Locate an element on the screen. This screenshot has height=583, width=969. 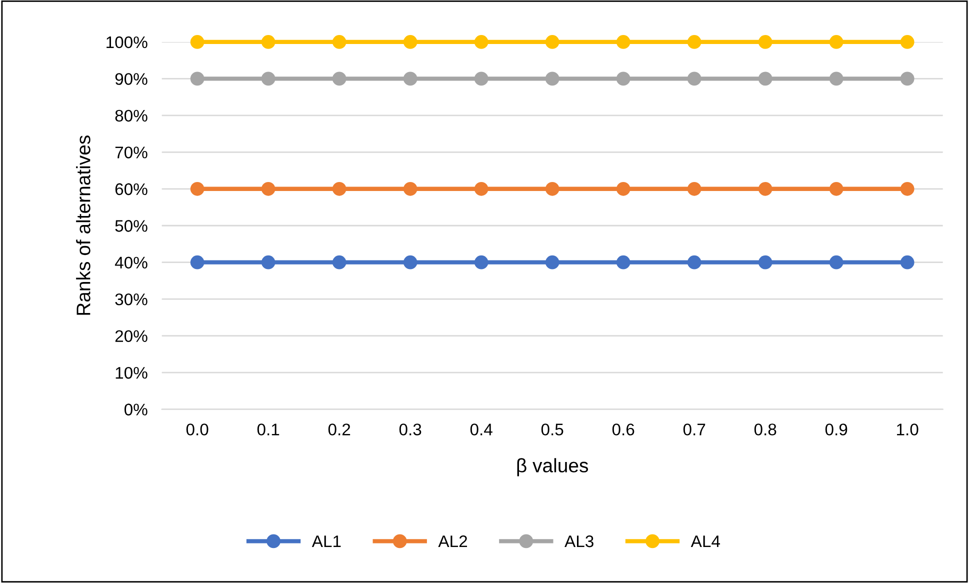
y-tick-label: 10% is located at coordinates (132, 372).